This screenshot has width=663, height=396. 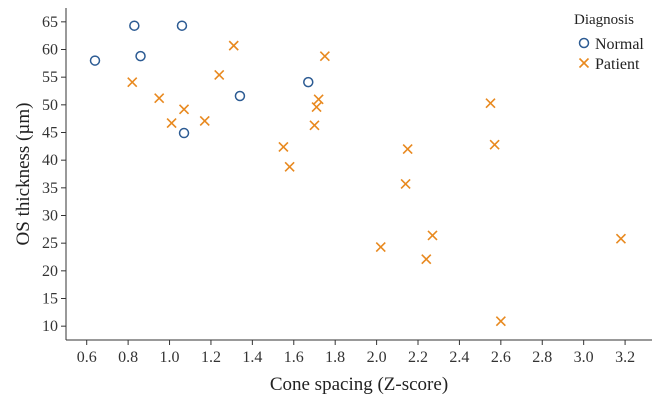 I want to click on x-tick-label: 0.8, so click(x=128, y=357).